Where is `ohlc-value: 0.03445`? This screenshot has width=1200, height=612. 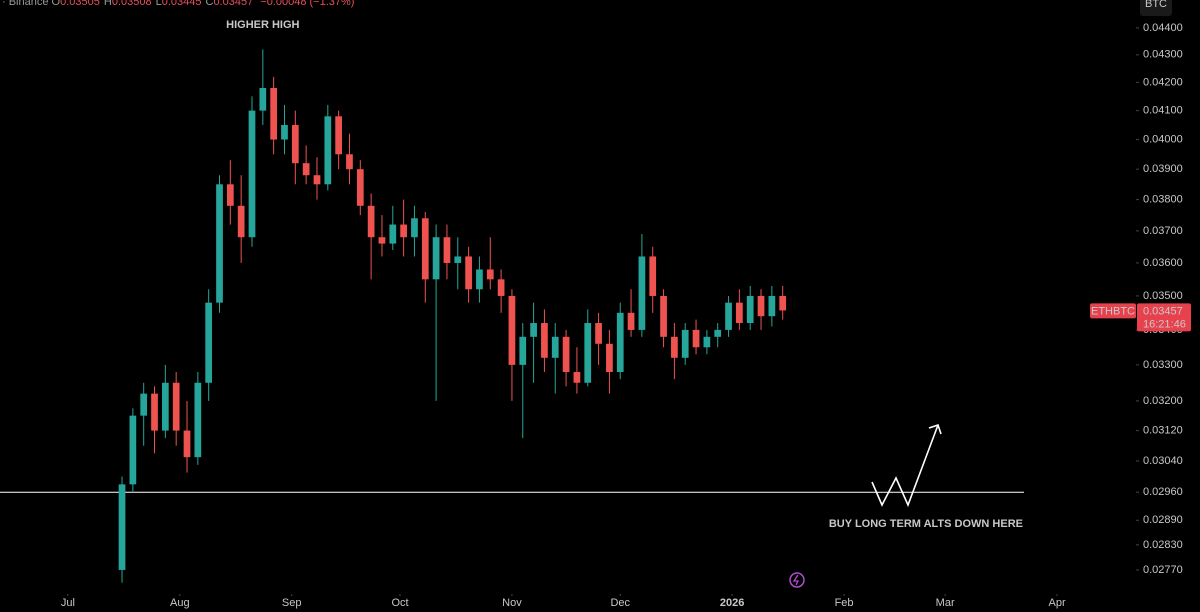 ohlc-value: 0.03445 is located at coordinates (181, 4).